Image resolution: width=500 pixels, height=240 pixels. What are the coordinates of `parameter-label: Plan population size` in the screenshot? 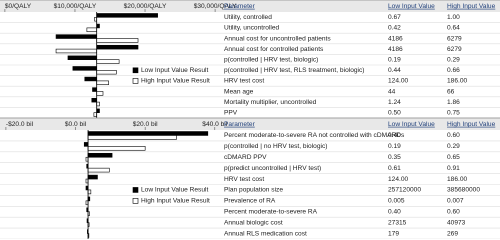 It's located at (253, 190).